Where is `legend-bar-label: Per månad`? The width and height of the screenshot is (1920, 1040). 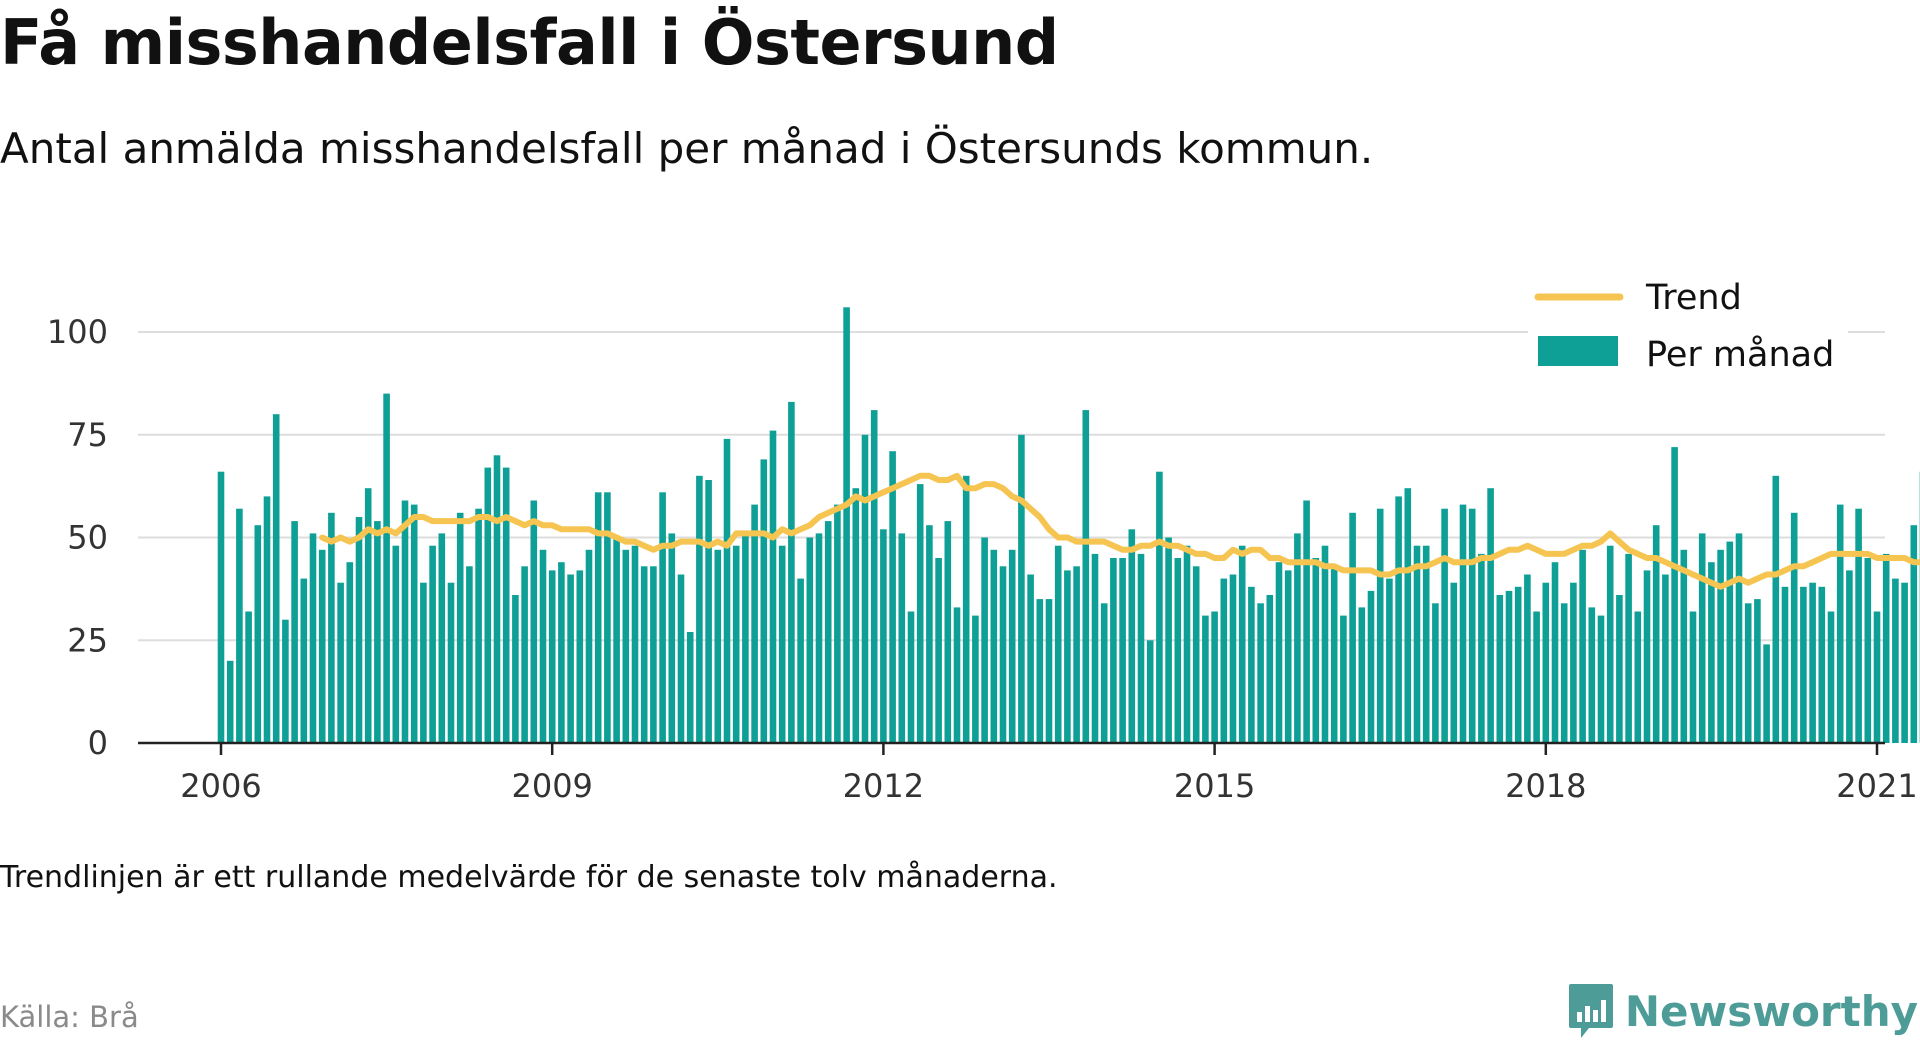 legend-bar-label: Per månad is located at coordinates (1740, 354).